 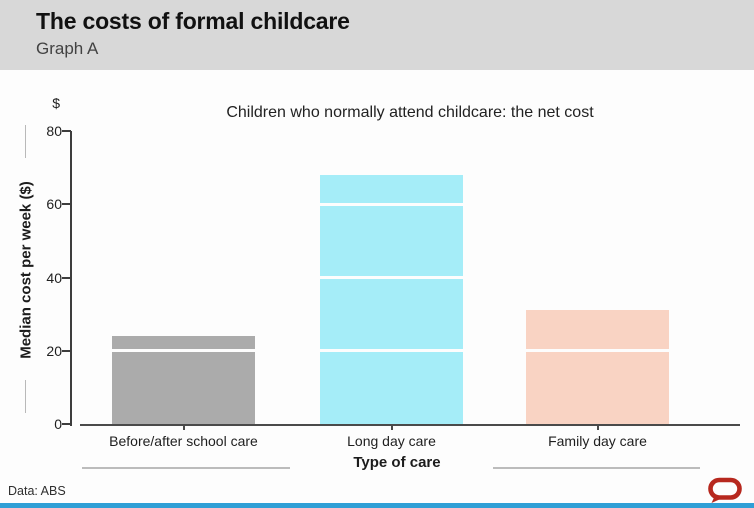 What do you see at coordinates (54, 277) in the screenshot?
I see `y-tick-label-40: 40` at bounding box center [54, 277].